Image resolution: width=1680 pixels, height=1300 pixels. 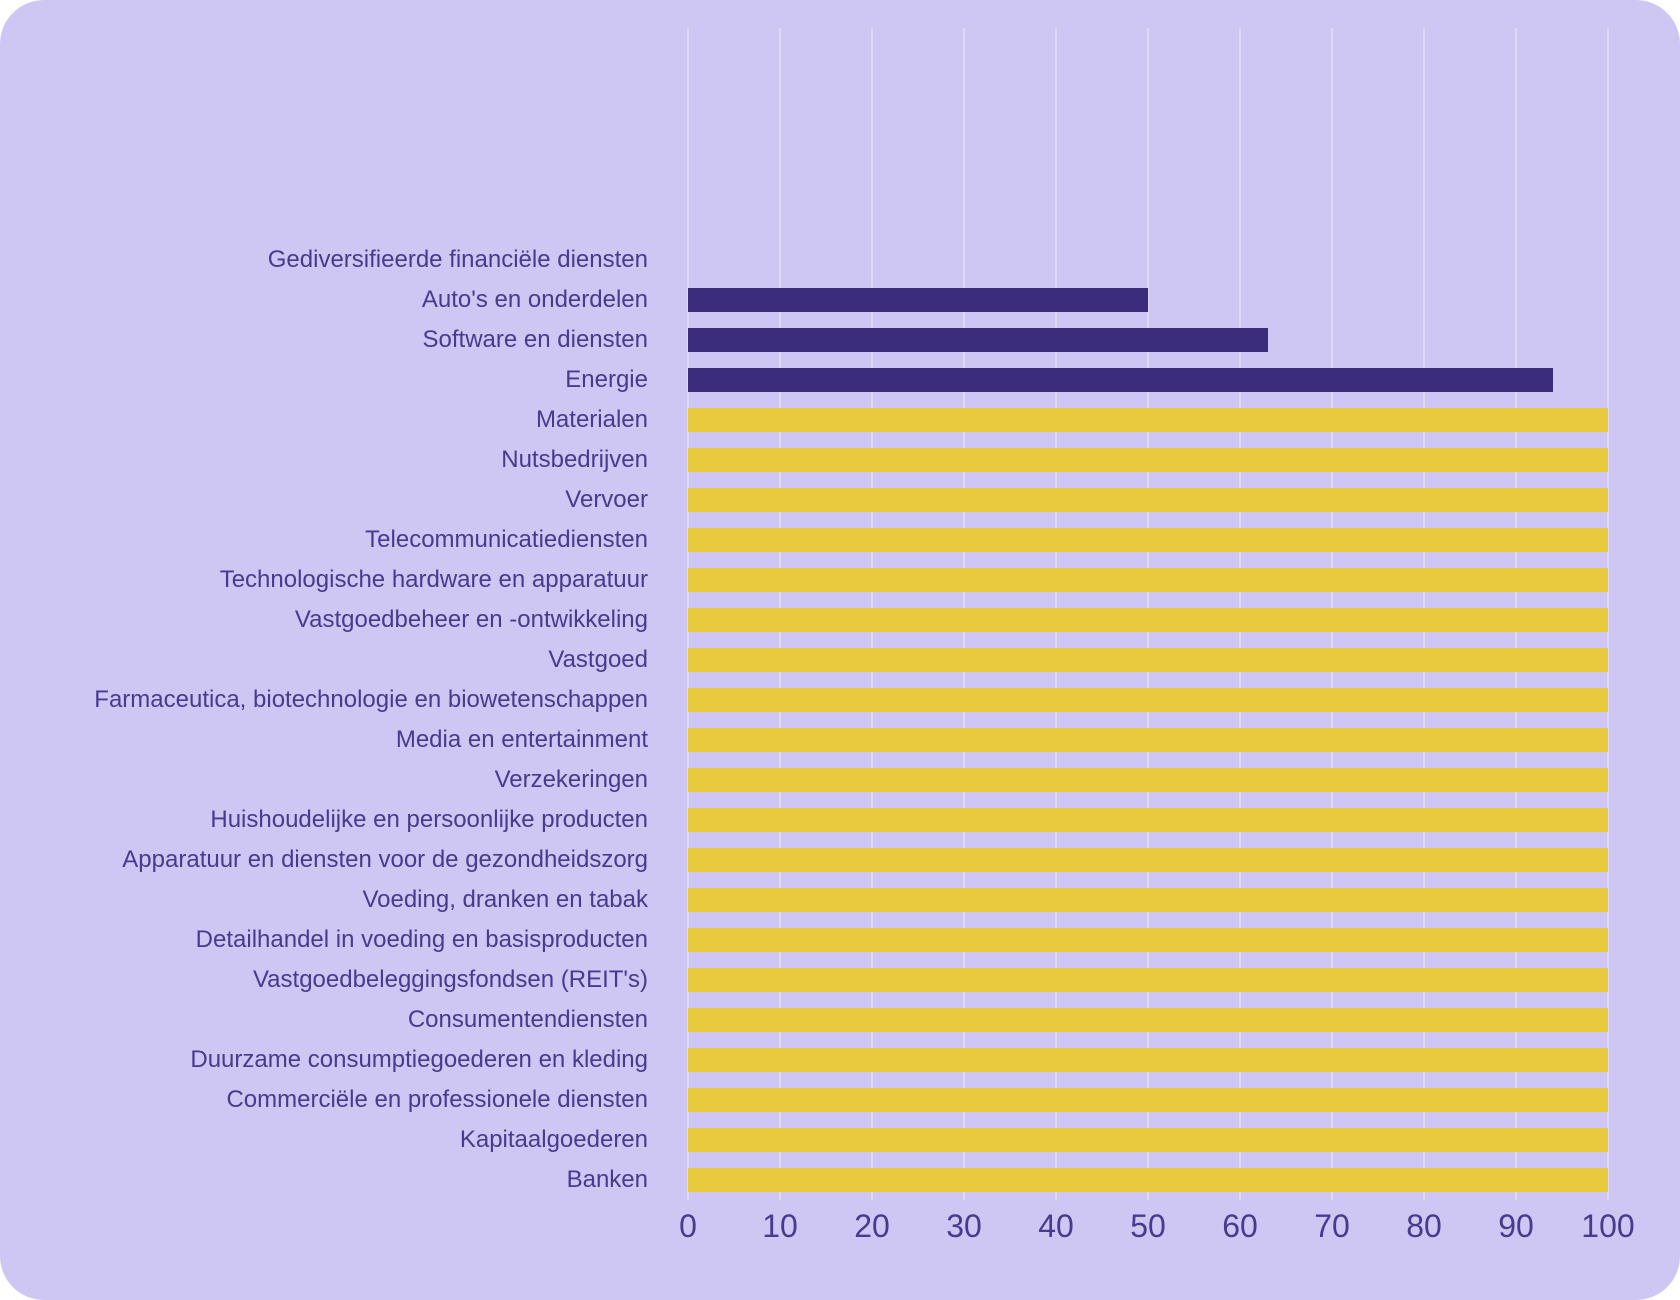 I want to click on table-row: Consumentendiensten, so click(x=804, y=1020).